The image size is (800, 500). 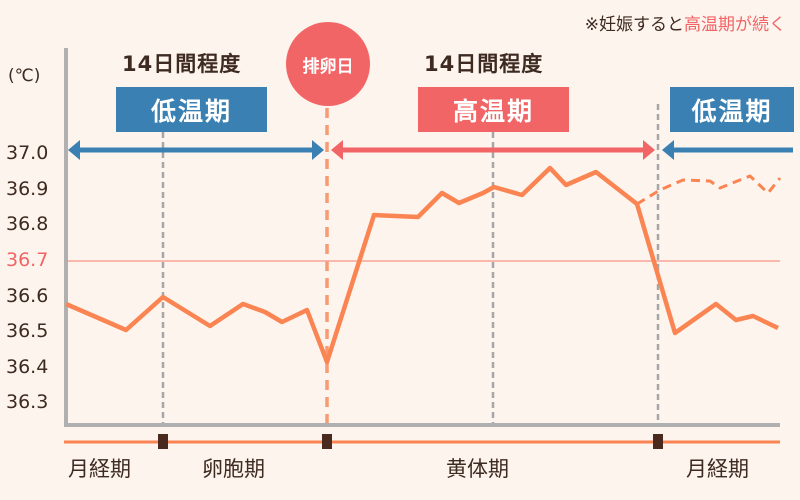 What do you see at coordinates (484, 64) in the screenshot?
I see `high-phase-duration: 14日間程度` at bounding box center [484, 64].